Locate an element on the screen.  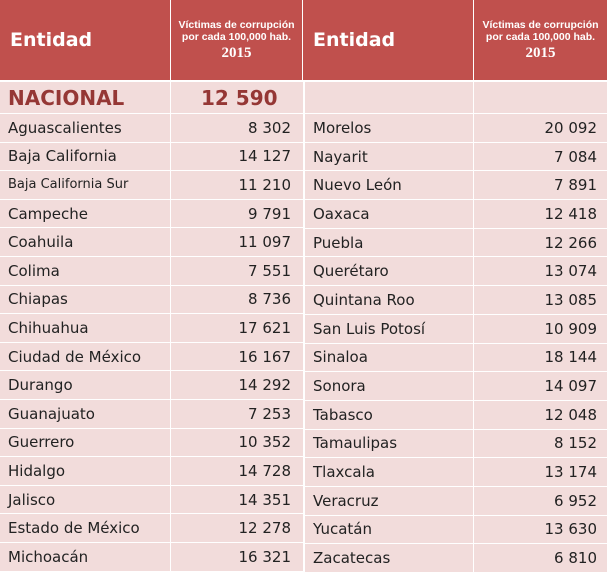
entity-name: Querétaro is located at coordinates (351, 271).